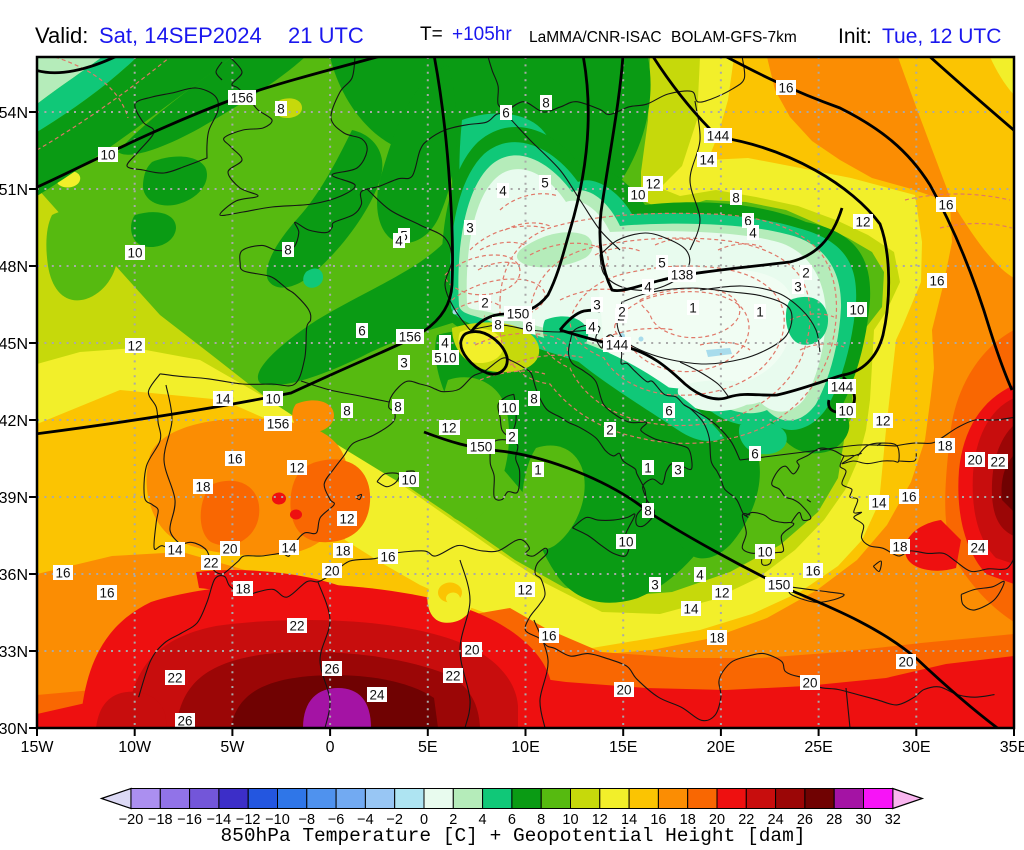  I want to click on svg-text: LaMMA/CNR-ISAC, so click(595, 37).